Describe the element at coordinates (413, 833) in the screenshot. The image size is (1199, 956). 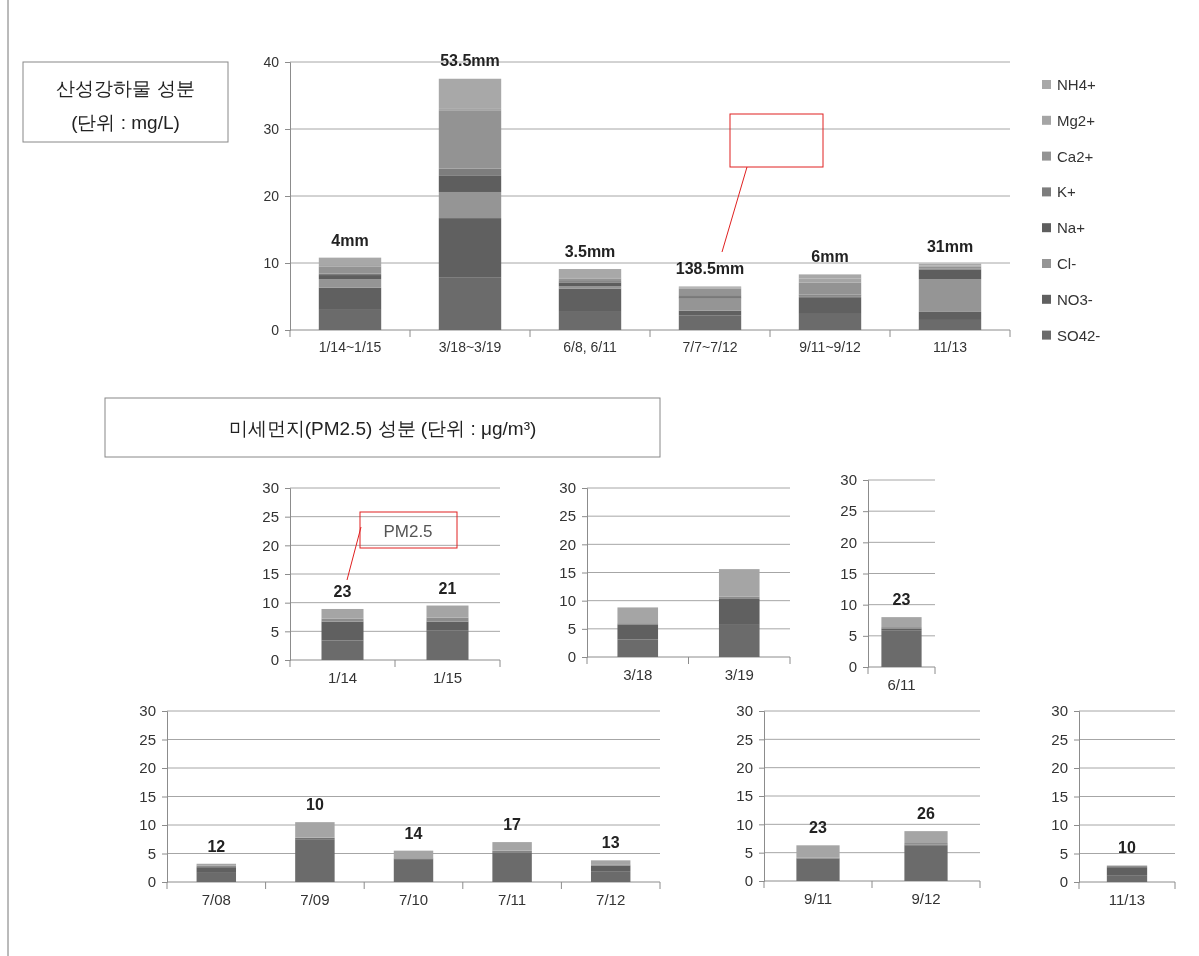
I see `annotation: 14` at that location.